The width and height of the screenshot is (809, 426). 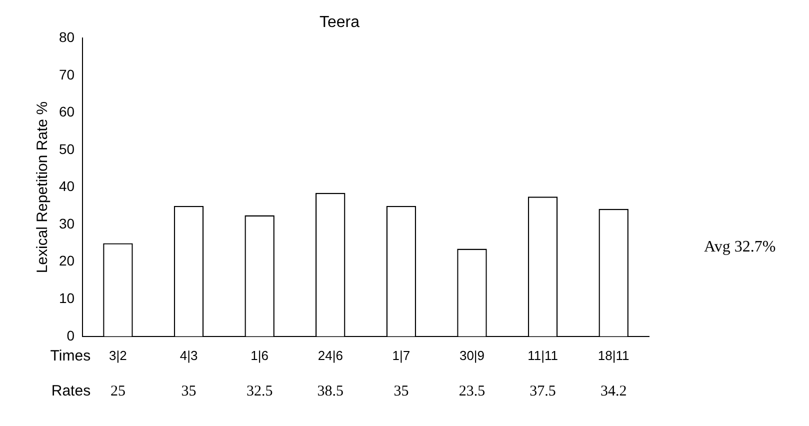 I want to click on y-tick-label: 40, so click(x=66, y=186).